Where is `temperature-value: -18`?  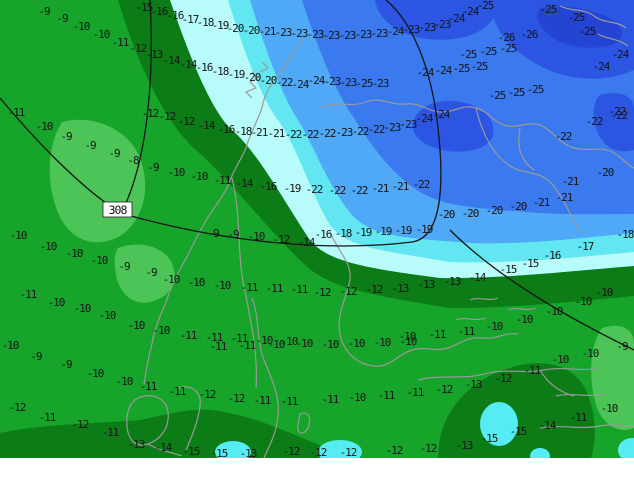 temperature-value: -18 is located at coordinates (343, 233).